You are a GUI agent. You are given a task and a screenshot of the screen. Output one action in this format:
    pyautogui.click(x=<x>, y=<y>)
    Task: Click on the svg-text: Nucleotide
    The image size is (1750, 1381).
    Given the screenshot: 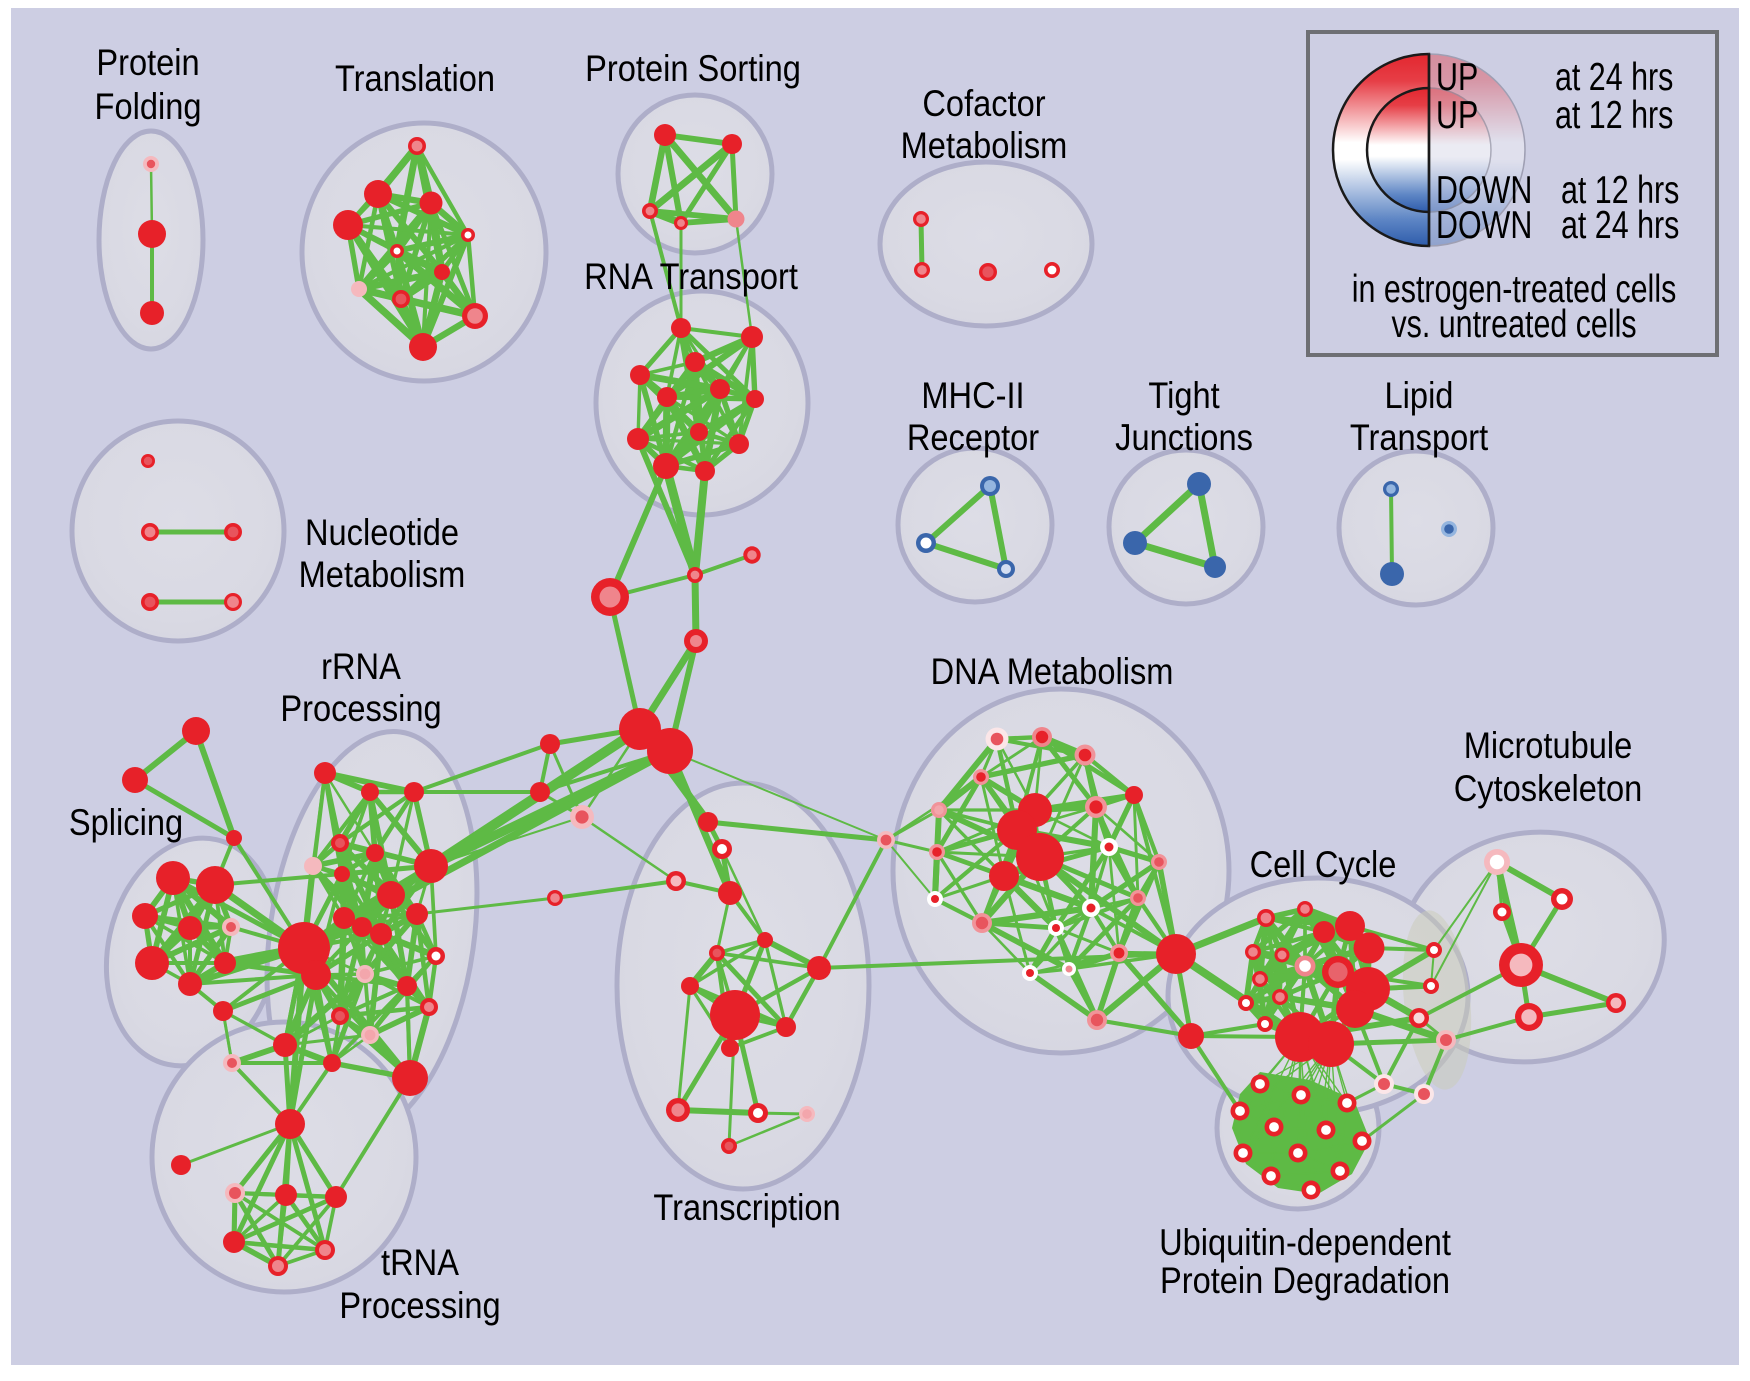 What is the action you would take?
    pyautogui.click(x=382, y=533)
    